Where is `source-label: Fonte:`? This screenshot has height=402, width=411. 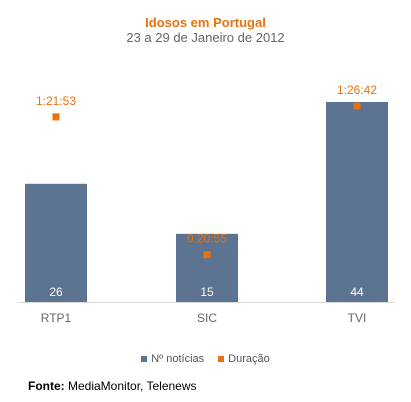 source-label: Fonte: is located at coordinates (46, 386).